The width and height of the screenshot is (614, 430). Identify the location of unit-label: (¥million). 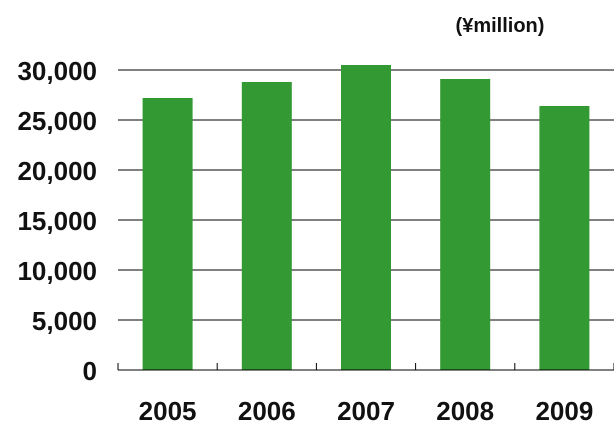
(500, 26).